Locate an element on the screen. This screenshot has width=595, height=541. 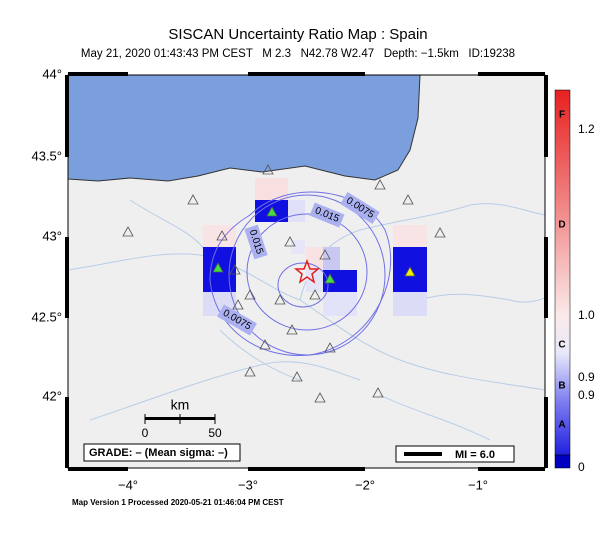
colorbar-label: 1.2 is located at coordinates (586, 129).